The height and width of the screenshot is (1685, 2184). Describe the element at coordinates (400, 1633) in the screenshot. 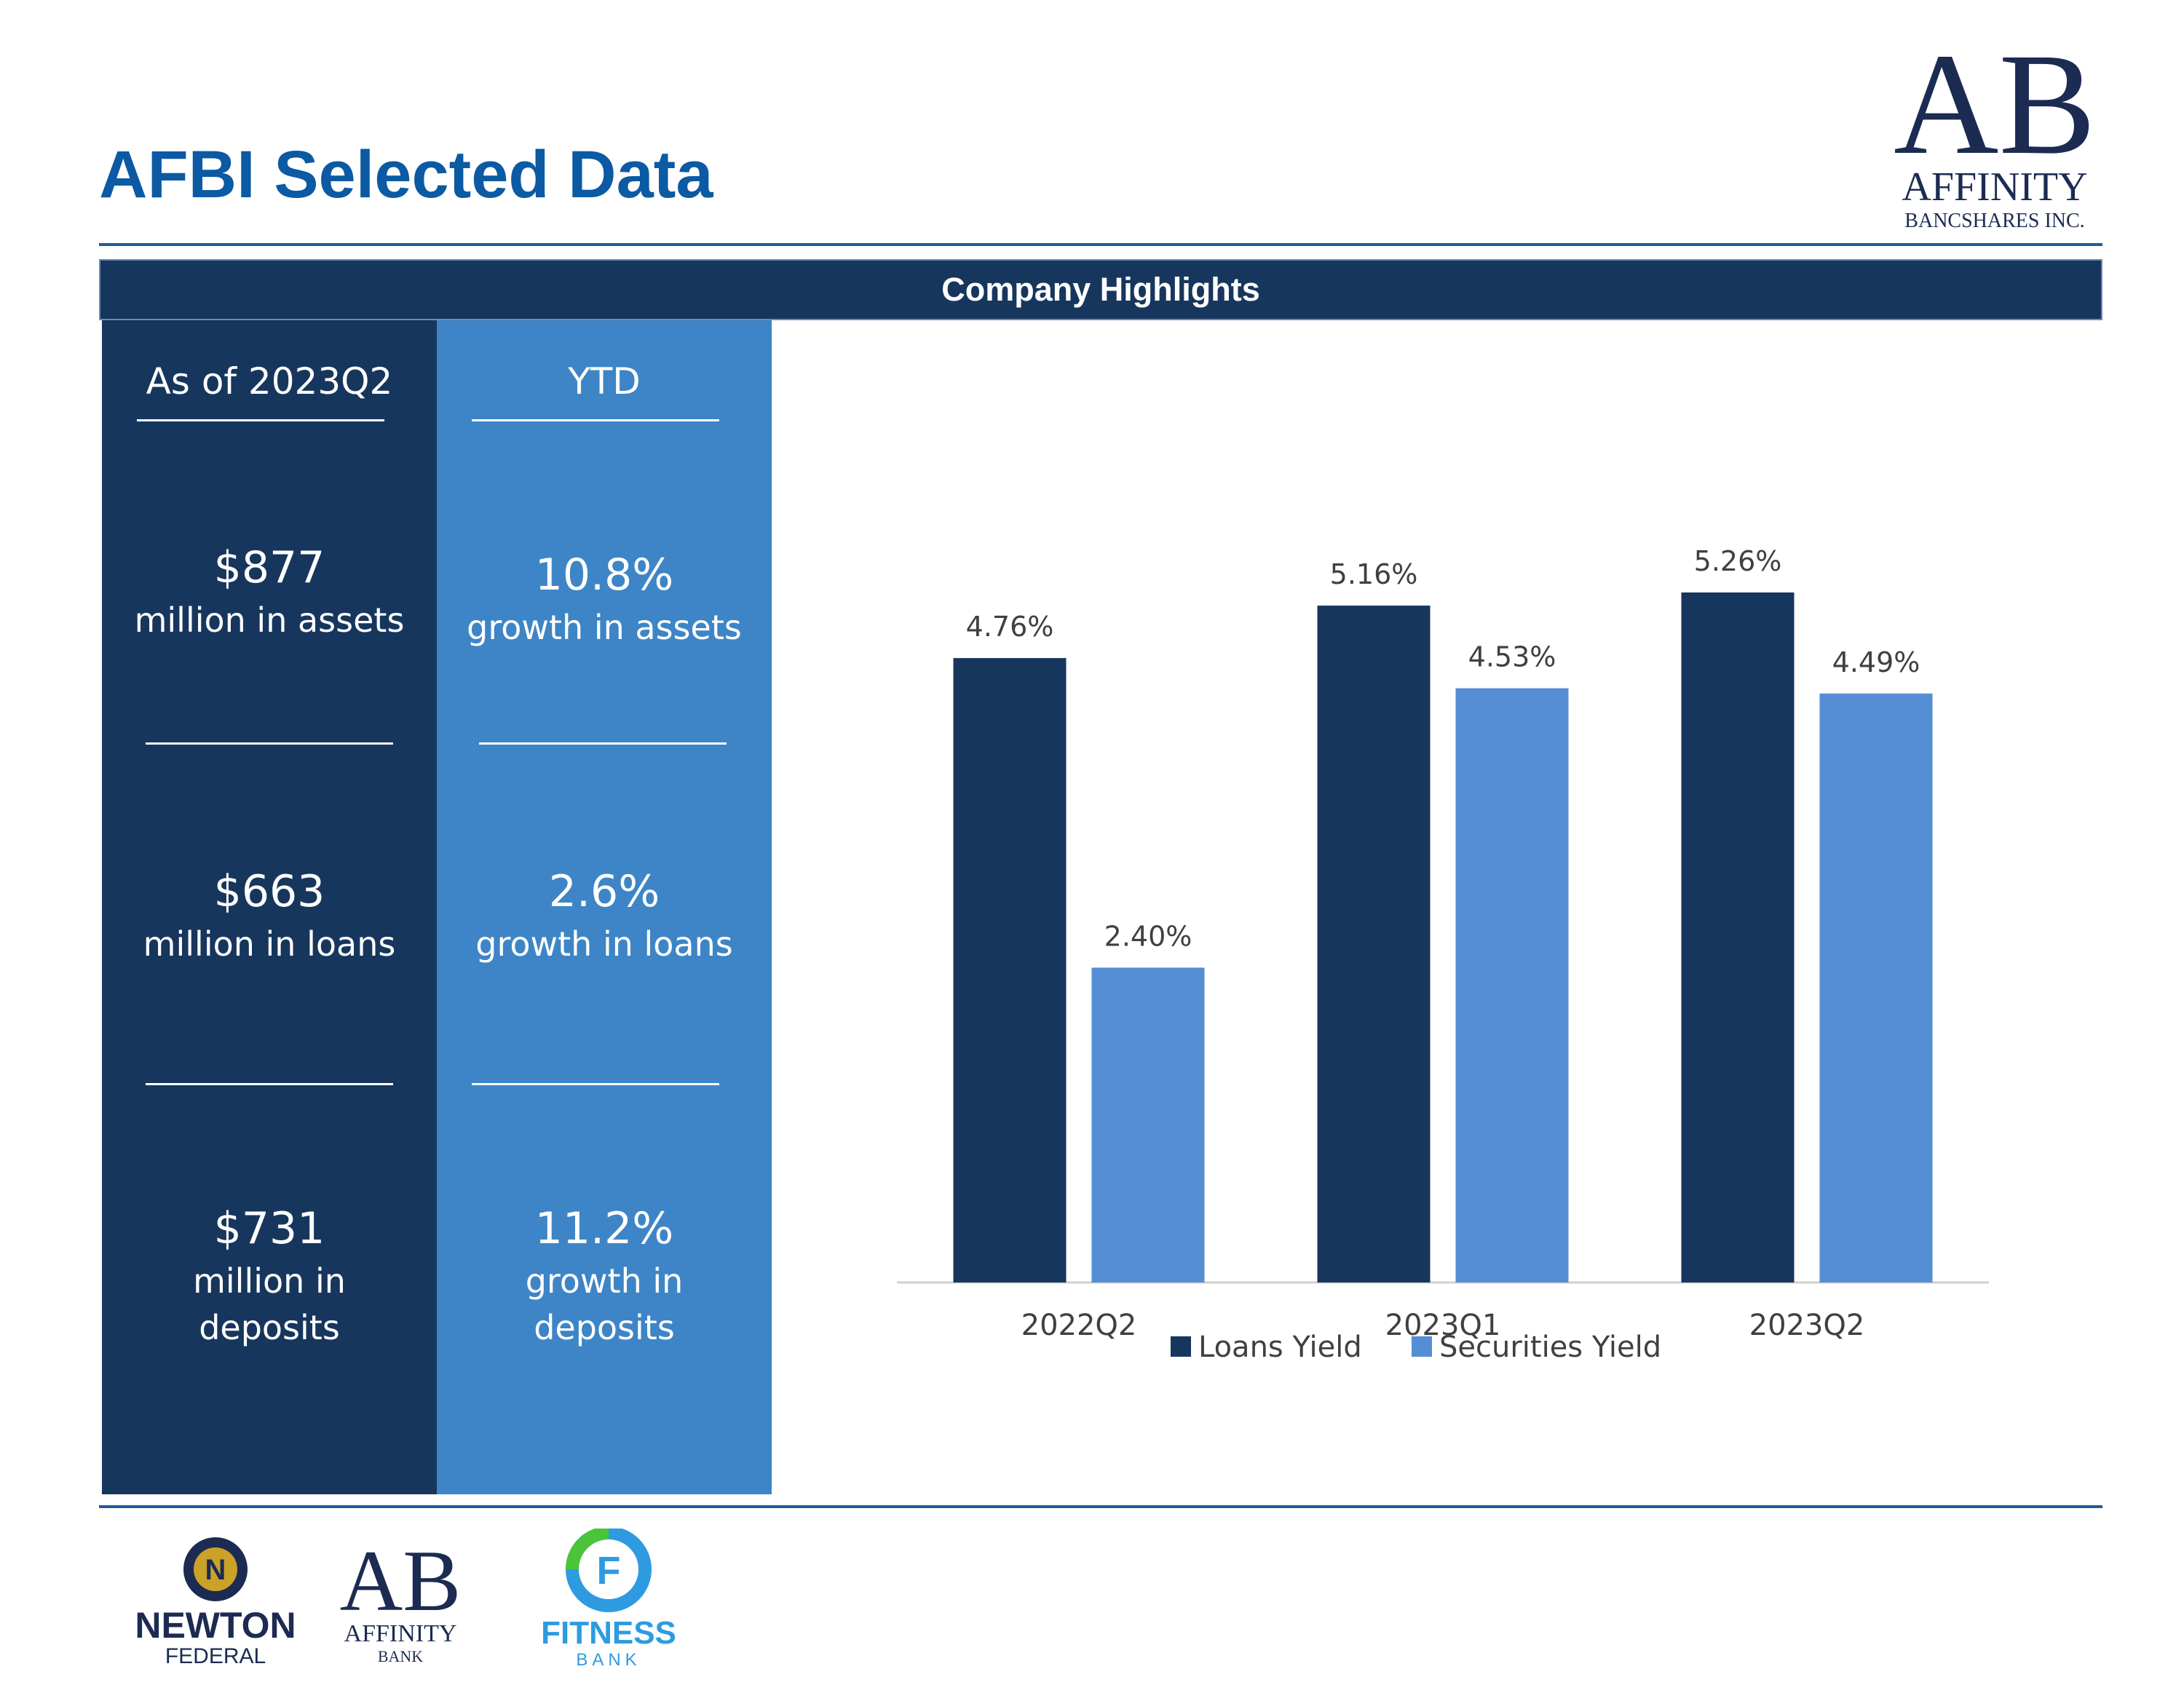

I see `affinity-bank-name: AFFINITY` at that location.